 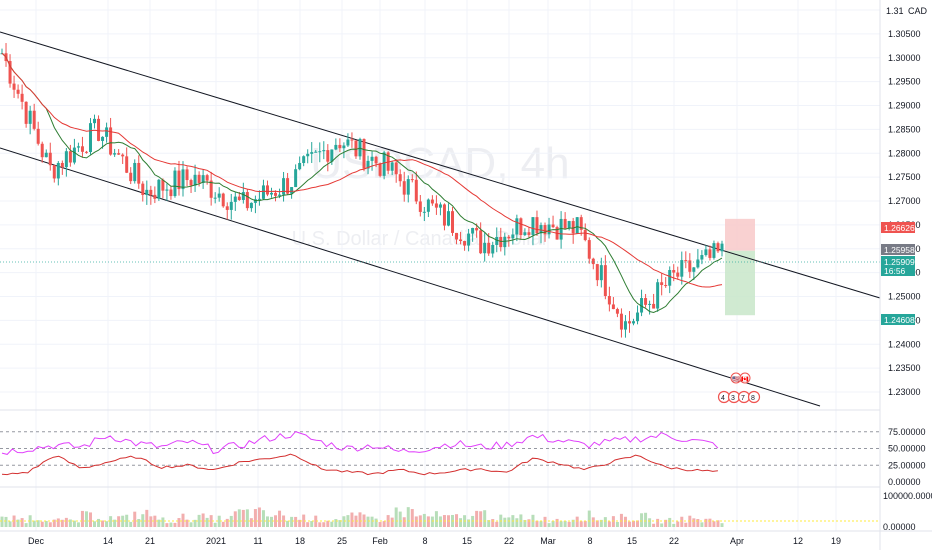 I want to click on short-position-tool, so click(x=740, y=267).